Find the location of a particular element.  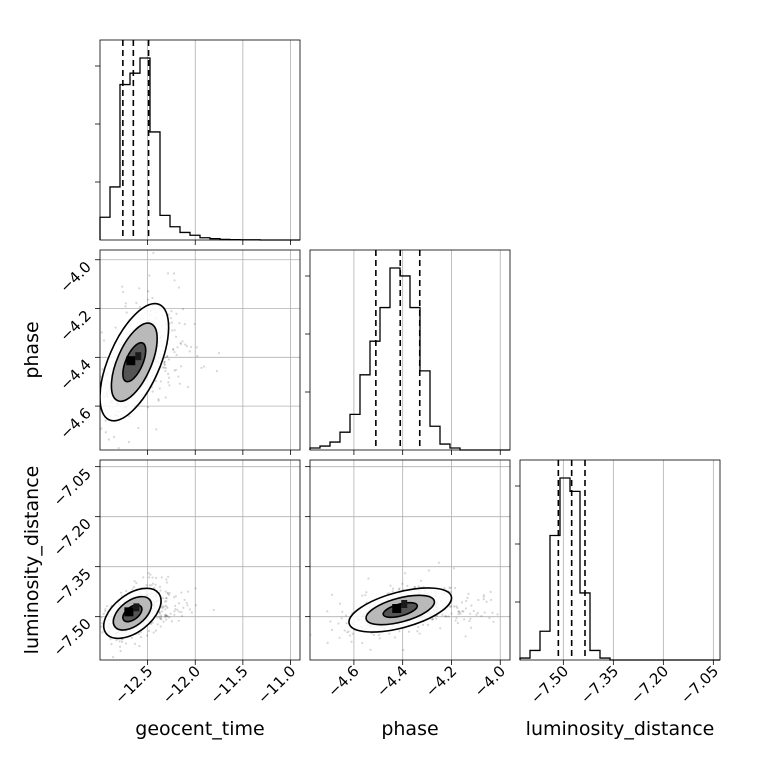

x-axis-label-phase: phase is located at coordinates (409, 729).